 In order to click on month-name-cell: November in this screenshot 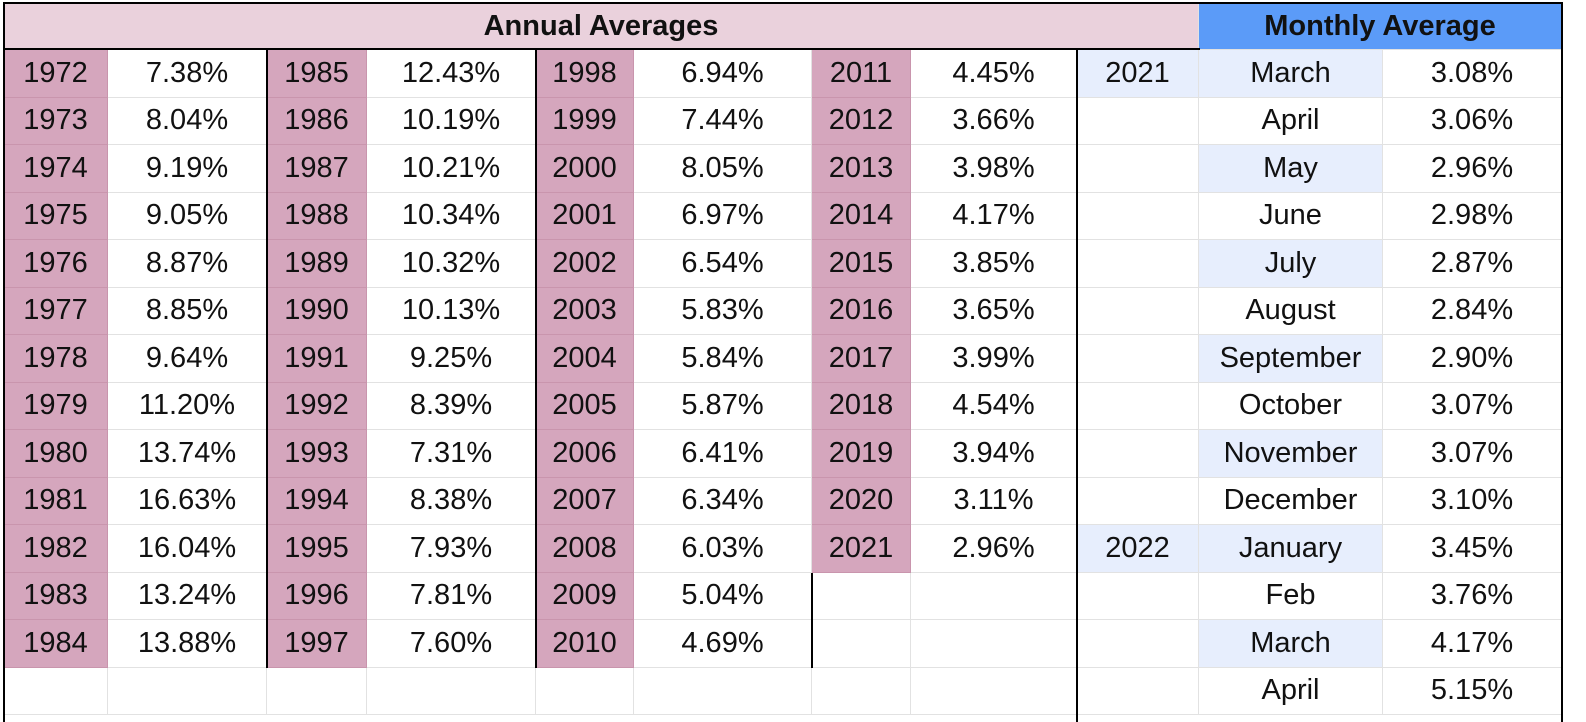, I will do `click(1291, 454)`.